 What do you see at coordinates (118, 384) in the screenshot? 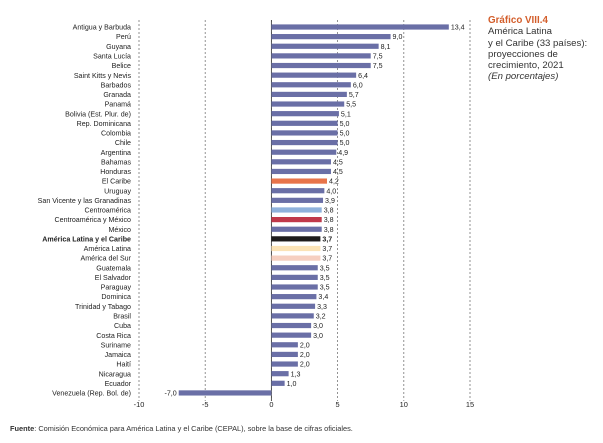
I see `category-label: Ecuador` at bounding box center [118, 384].